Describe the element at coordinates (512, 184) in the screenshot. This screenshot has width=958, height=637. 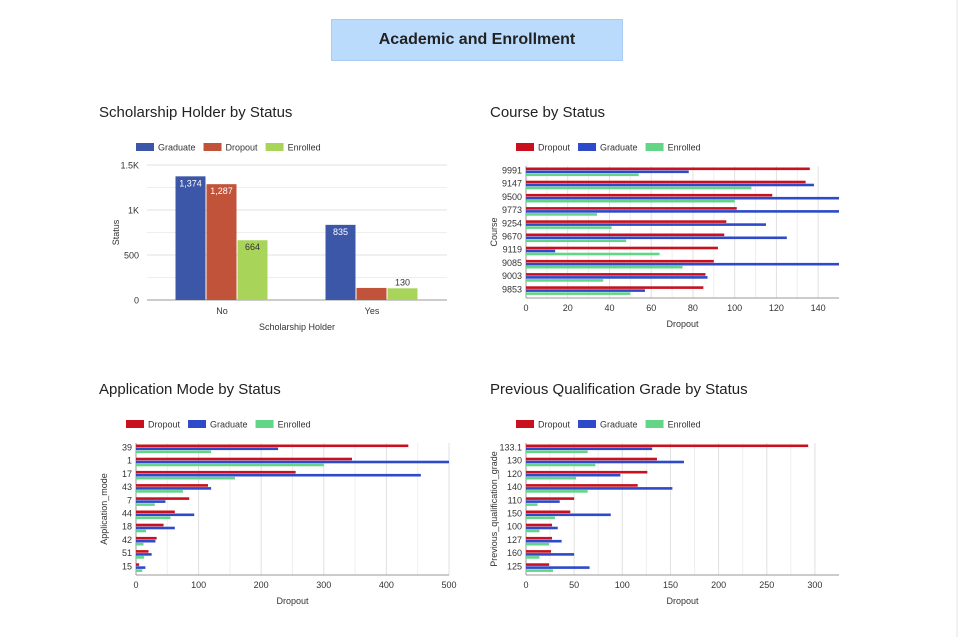
I see `course-ytick-label: 9147` at that location.